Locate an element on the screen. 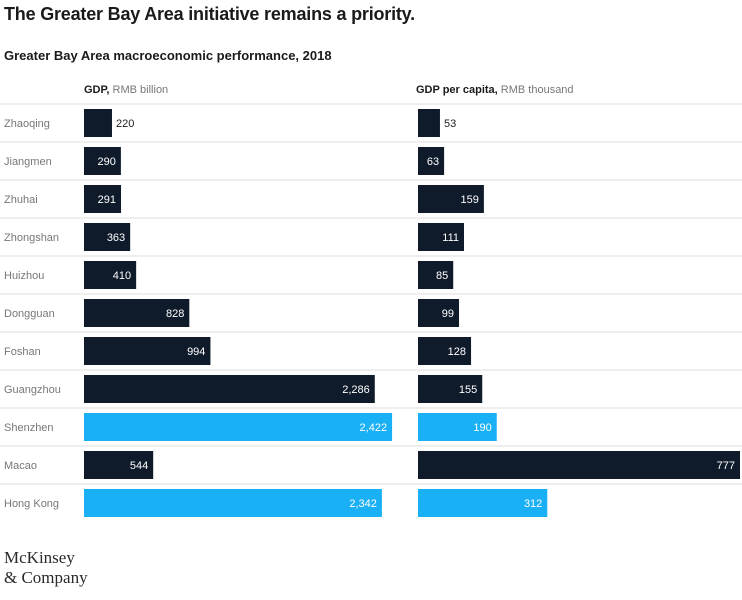 Image resolution: width=742 pixels, height=600 pixels. value-label: 53 is located at coordinates (450, 124).